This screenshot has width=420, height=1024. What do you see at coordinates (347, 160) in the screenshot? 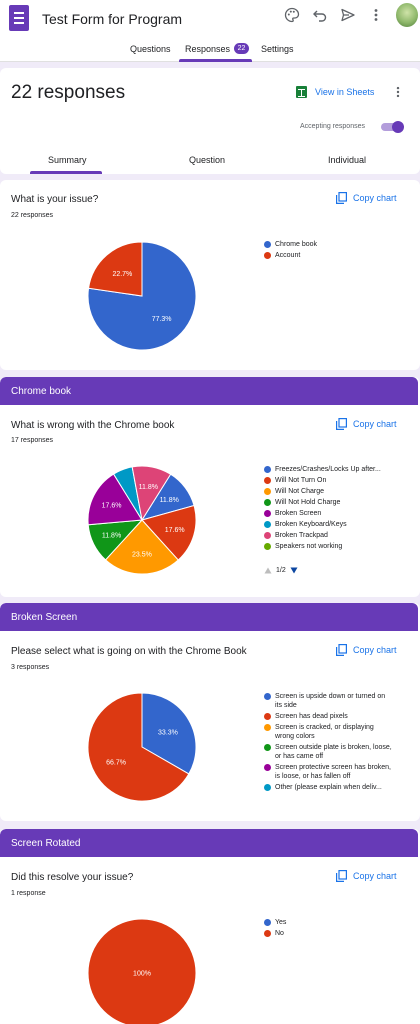
I see `subtab-individual: Individual` at bounding box center [347, 160].